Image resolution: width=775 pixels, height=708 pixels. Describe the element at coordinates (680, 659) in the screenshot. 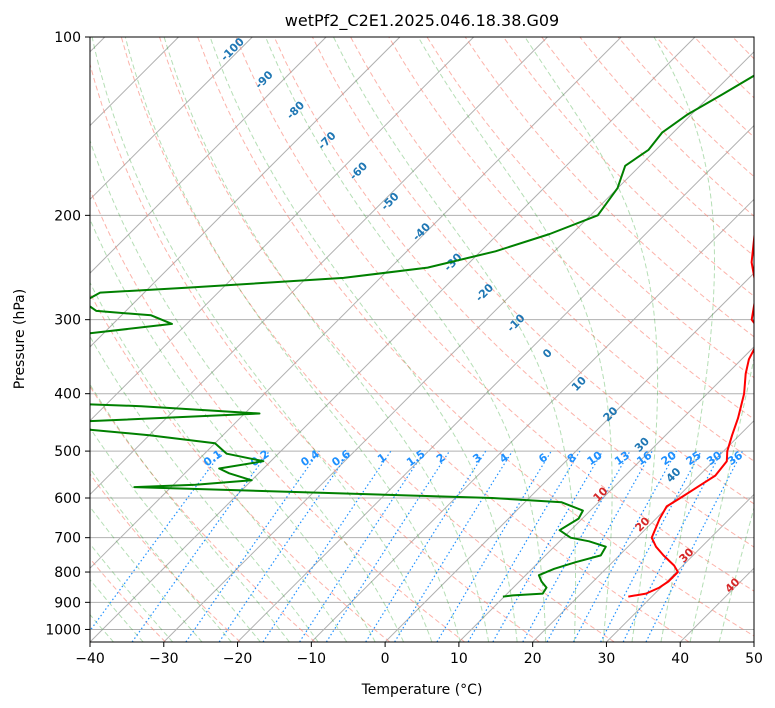

I see `x-tick-label: 40` at that location.